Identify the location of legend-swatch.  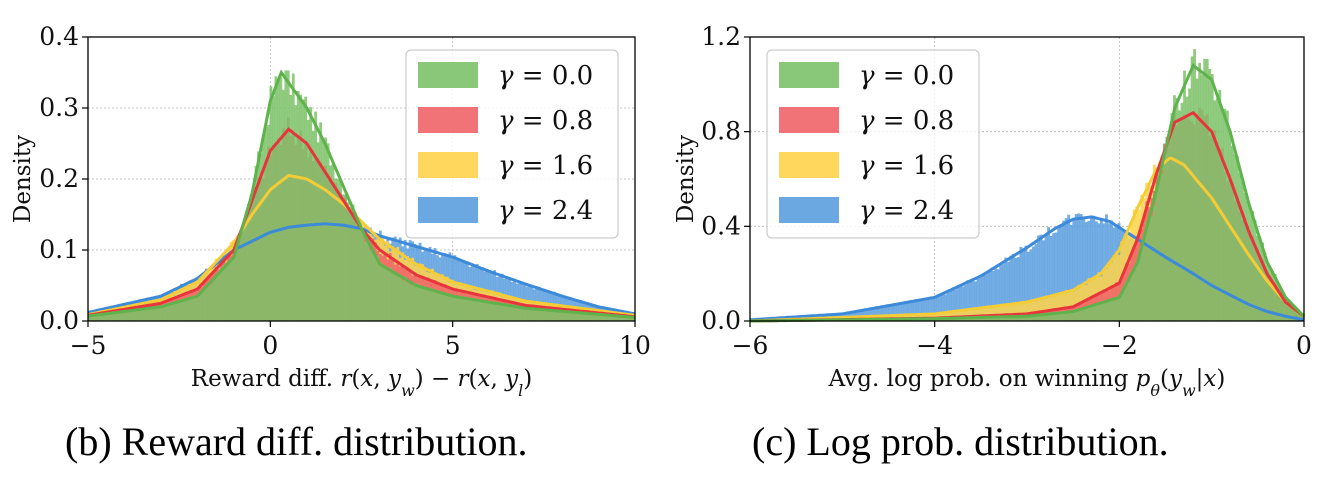
(809, 120).